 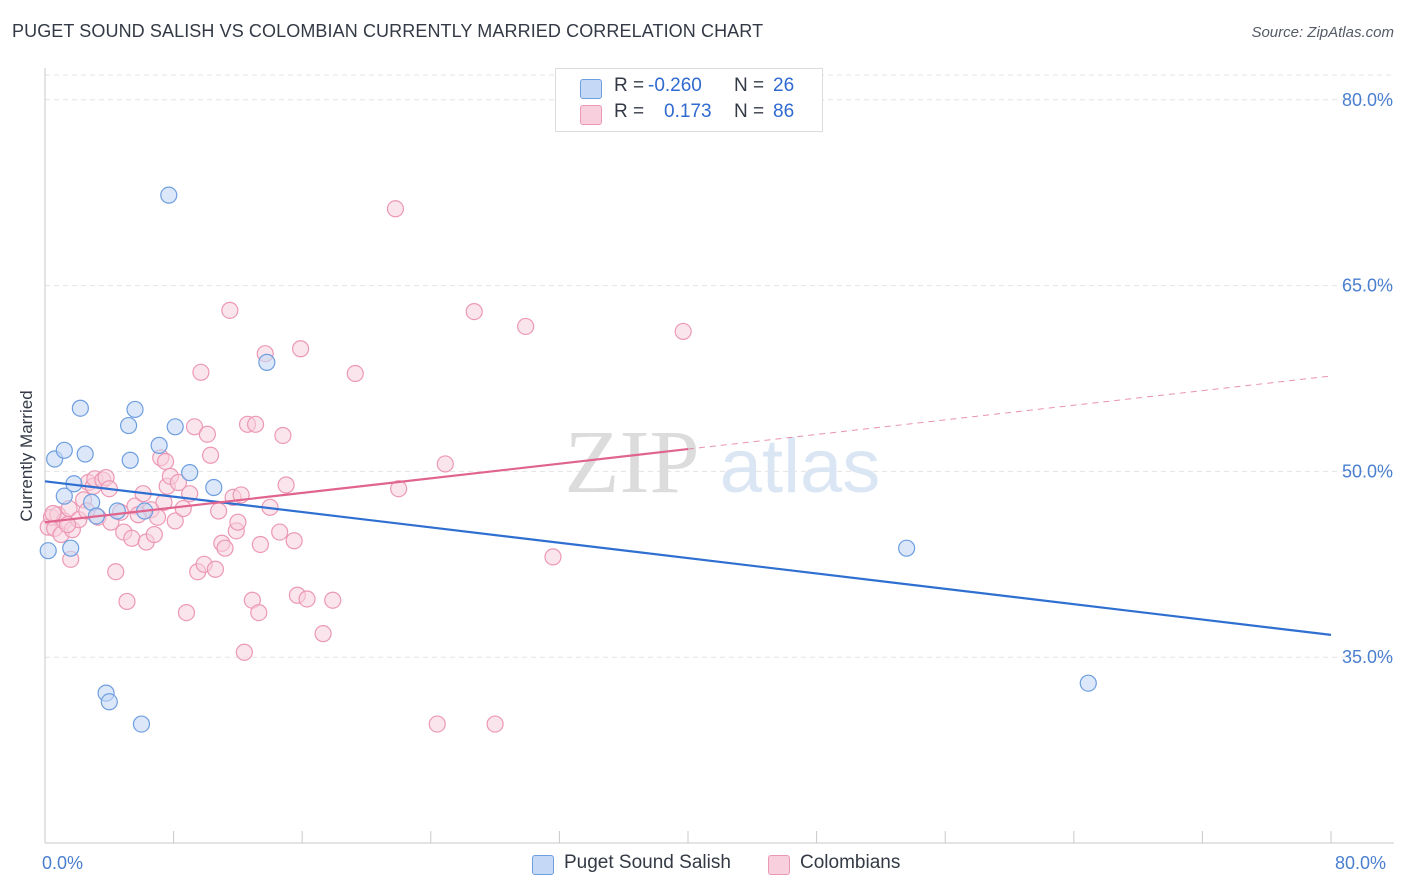 What do you see at coordinates (800, 466) in the screenshot?
I see `watermark-atlas: atlas` at bounding box center [800, 466].